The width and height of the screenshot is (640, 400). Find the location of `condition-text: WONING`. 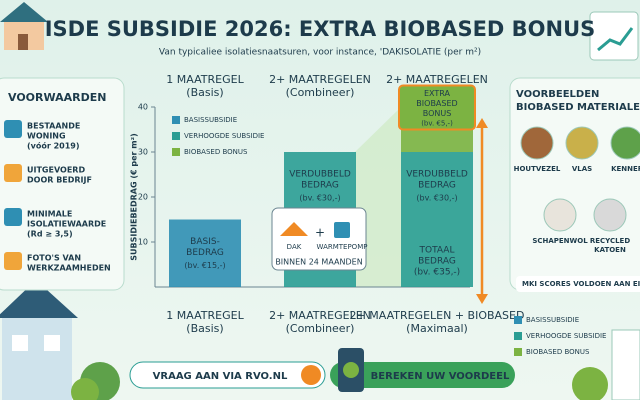

condition-text: WONING is located at coordinates (46, 136).